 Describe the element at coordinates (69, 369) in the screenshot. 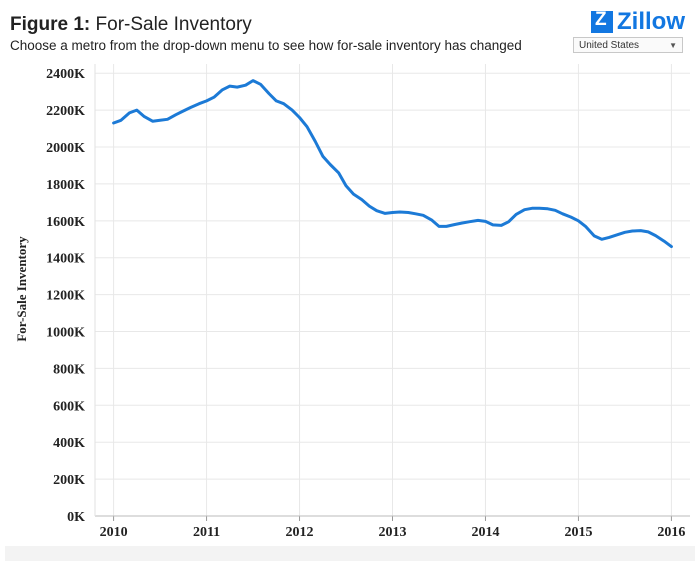

I see `y-tick-label: 800K` at that location.